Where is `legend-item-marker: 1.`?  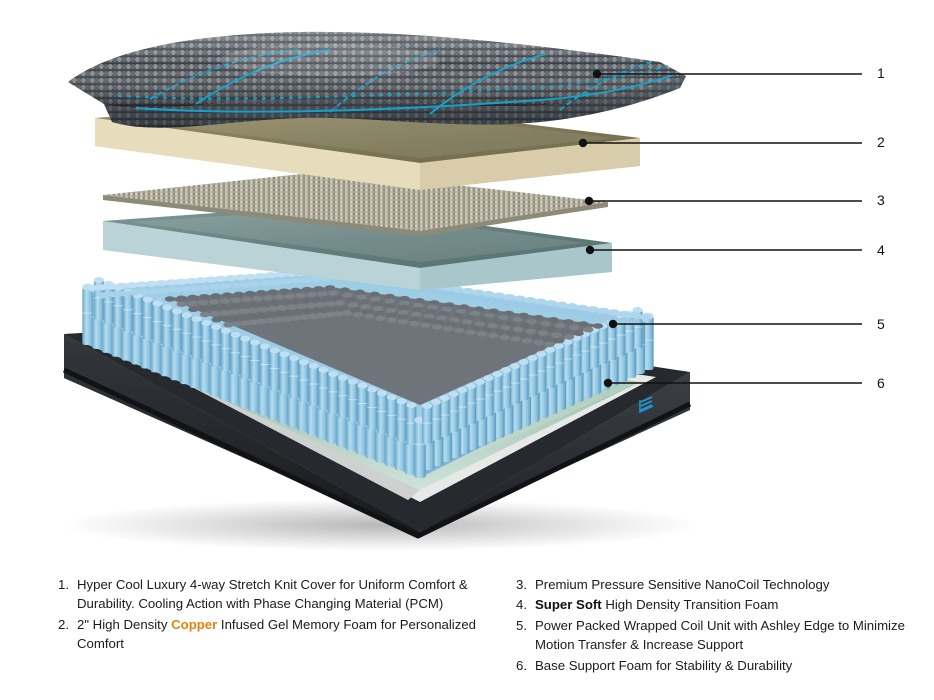 legend-item-marker: 1. is located at coordinates (63, 584).